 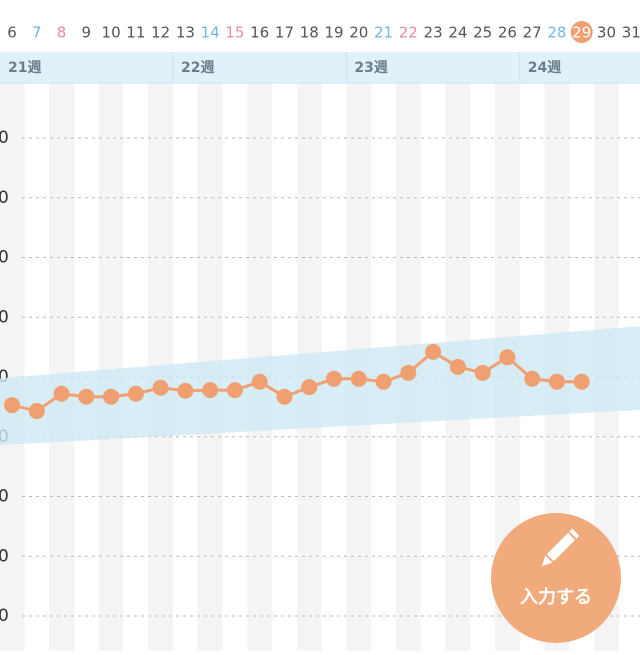 I want to click on week-label: 22週, so click(x=197, y=68).